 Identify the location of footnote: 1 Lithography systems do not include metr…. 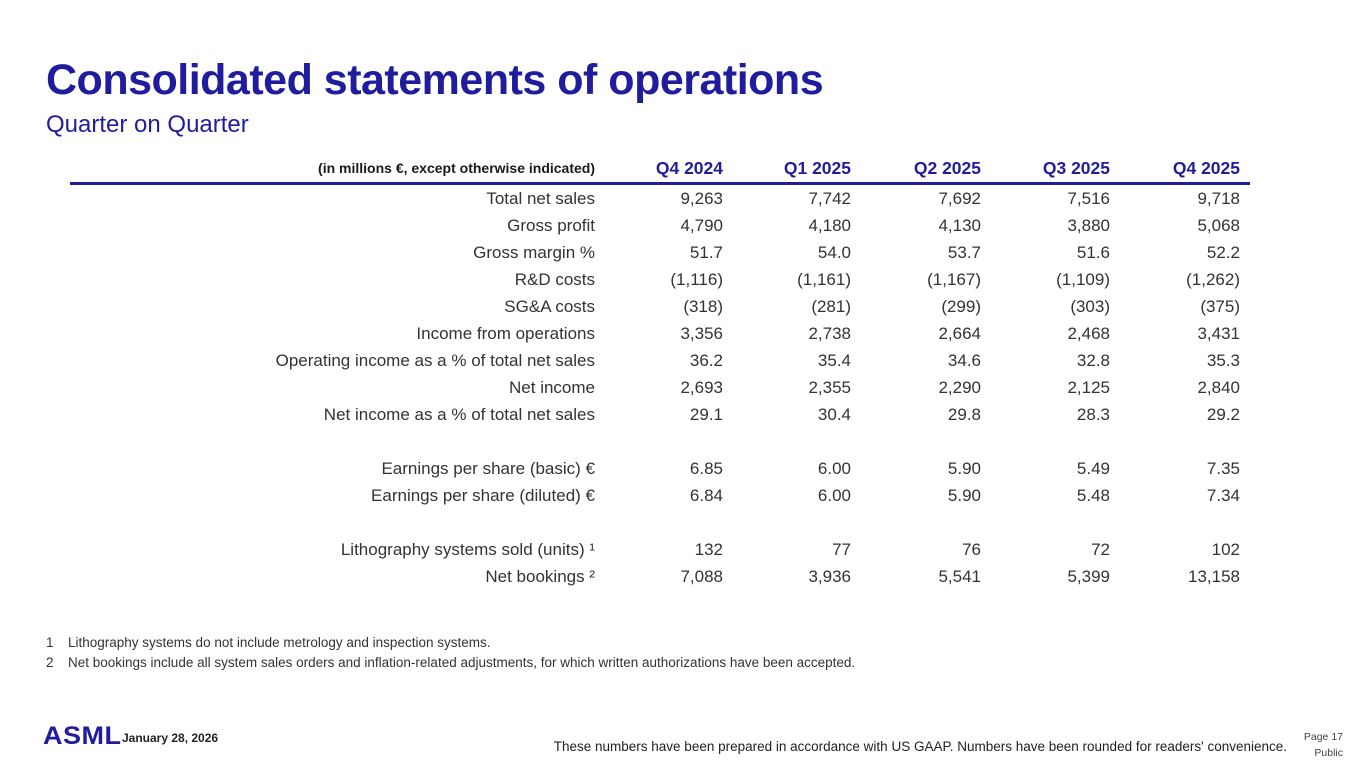
(450, 643).